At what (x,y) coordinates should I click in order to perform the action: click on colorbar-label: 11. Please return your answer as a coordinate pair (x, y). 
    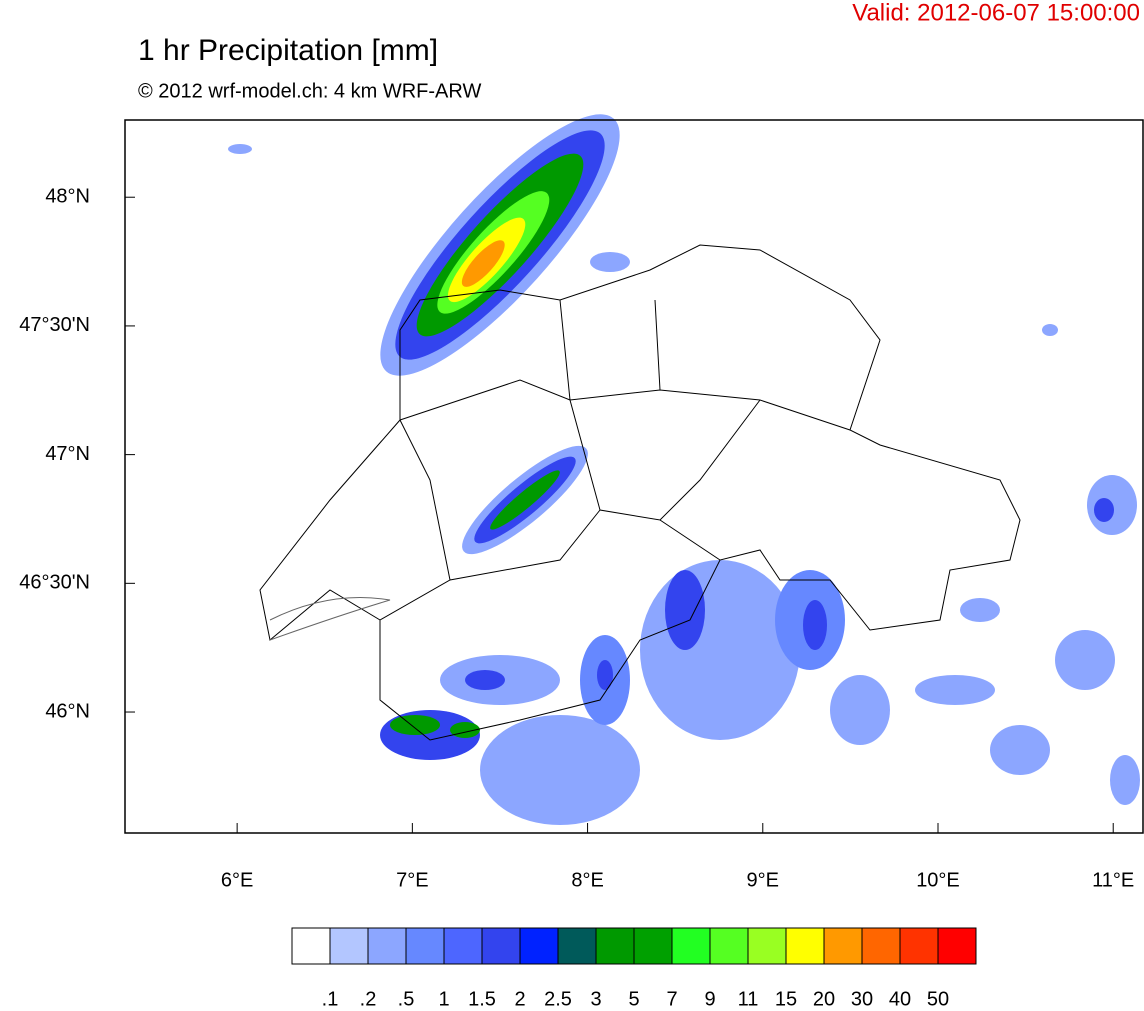
    Looking at the image, I should click on (748, 999).